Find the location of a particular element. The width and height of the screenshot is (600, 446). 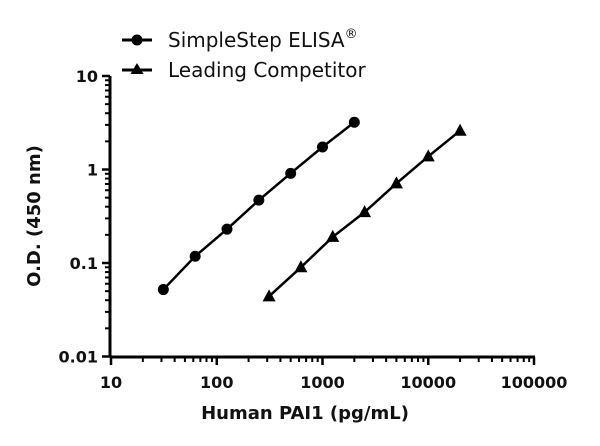

triangle-marker-icon is located at coordinates (137, 68).